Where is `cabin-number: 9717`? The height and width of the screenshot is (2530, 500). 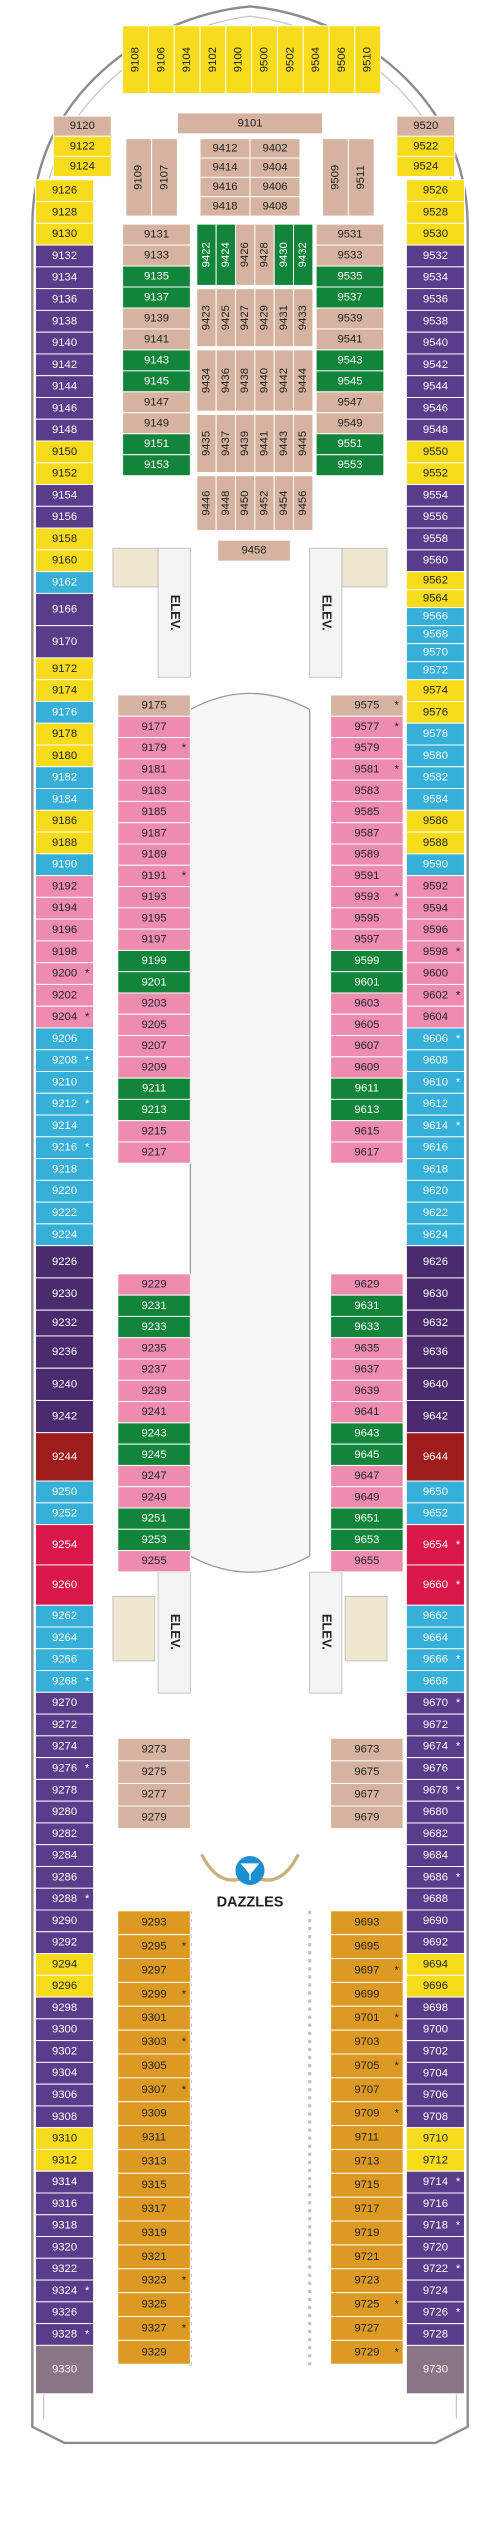
cabin-number: 9717 is located at coordinates (366, 2209).